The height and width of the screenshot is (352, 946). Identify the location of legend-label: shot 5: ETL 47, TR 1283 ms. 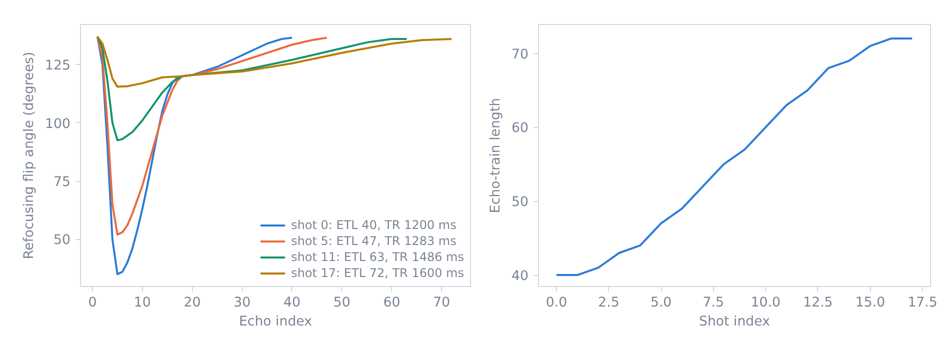
(373, 241).